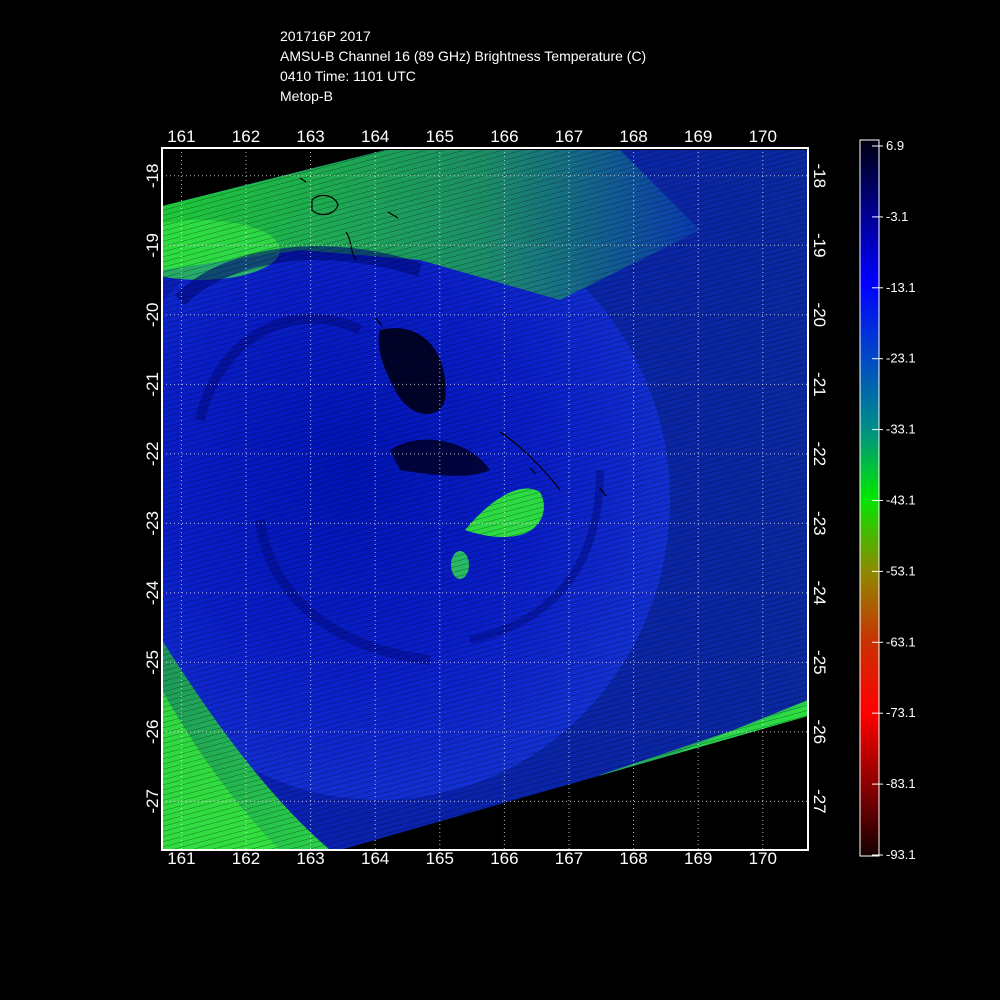 Image resolution: width=1000 pixels, height=1000 pixels. What do you see at coordinates (440, 136) in the screenshot?
I see `lon-tick-top: 165` at bounding box center [440, 136].